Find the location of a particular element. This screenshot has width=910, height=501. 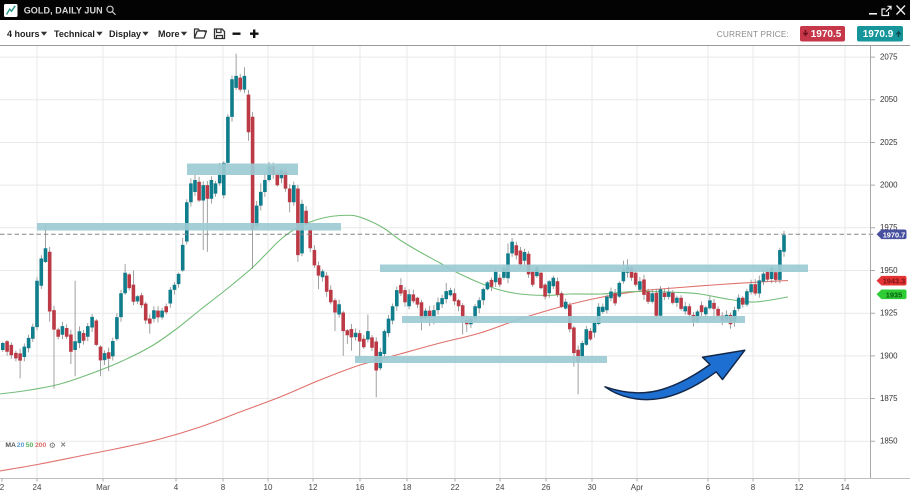

svg-text: GOLD, DAILY JUN is located at coordinates (63, 11).